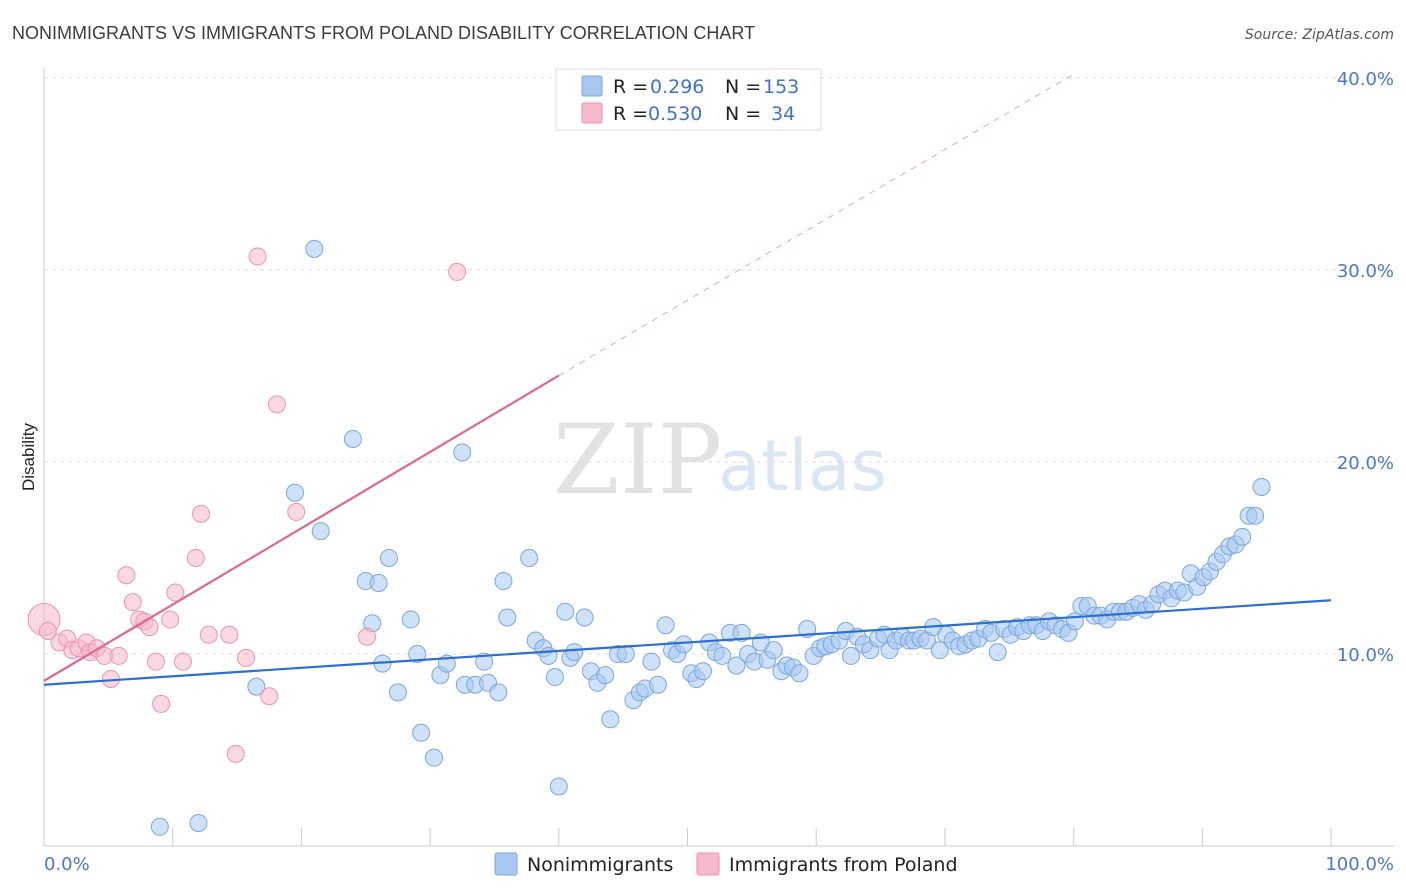 This screenshot has width=1406, height=892. What do you see at coordinates (843, 865) in the screenshot?
I see `legend-label-immigrants-poland: Immigrants from Poland` at bounding box center [843, 865].